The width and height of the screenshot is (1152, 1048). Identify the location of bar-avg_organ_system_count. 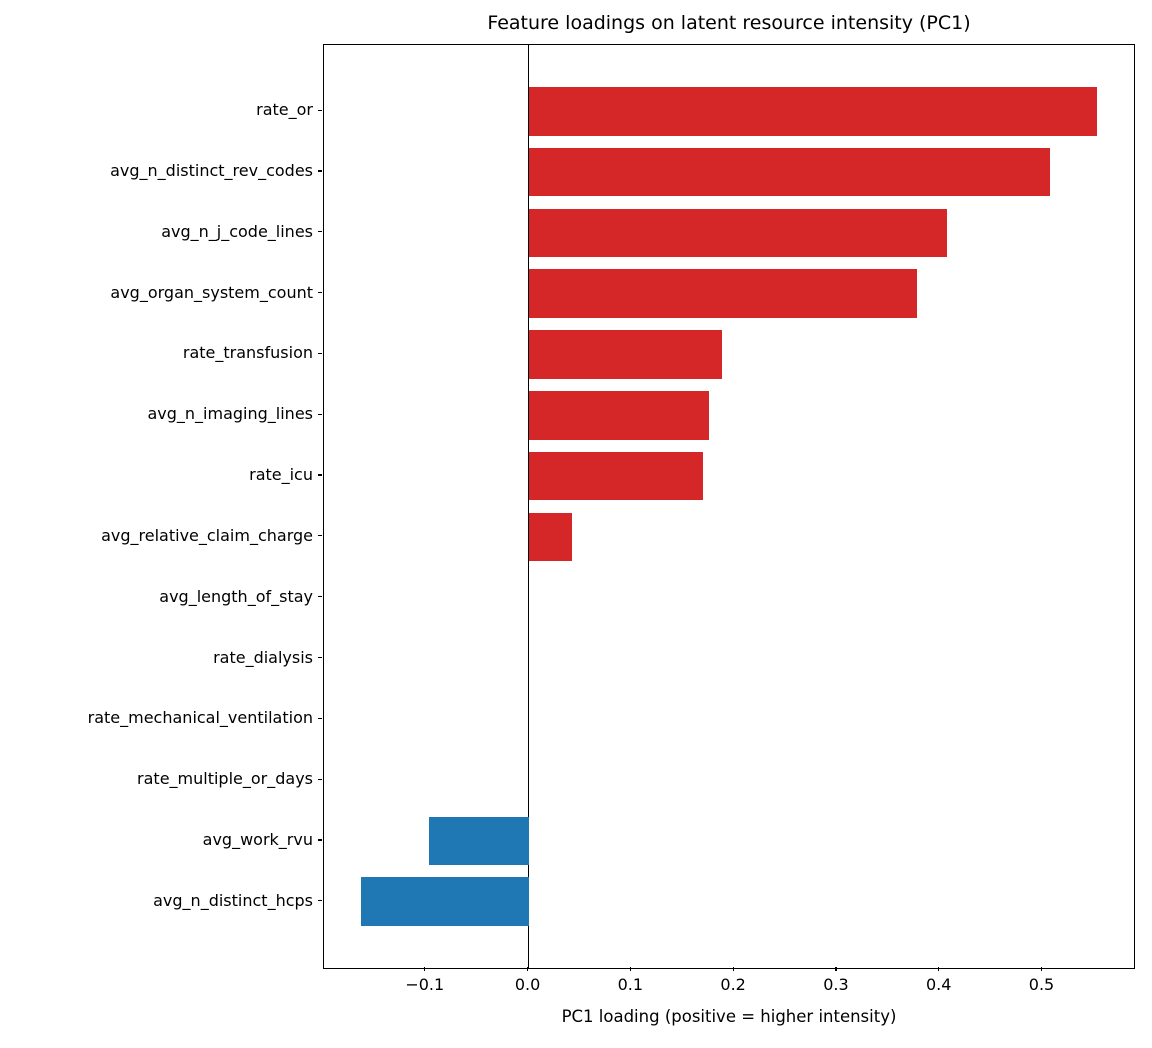
(723, 293).